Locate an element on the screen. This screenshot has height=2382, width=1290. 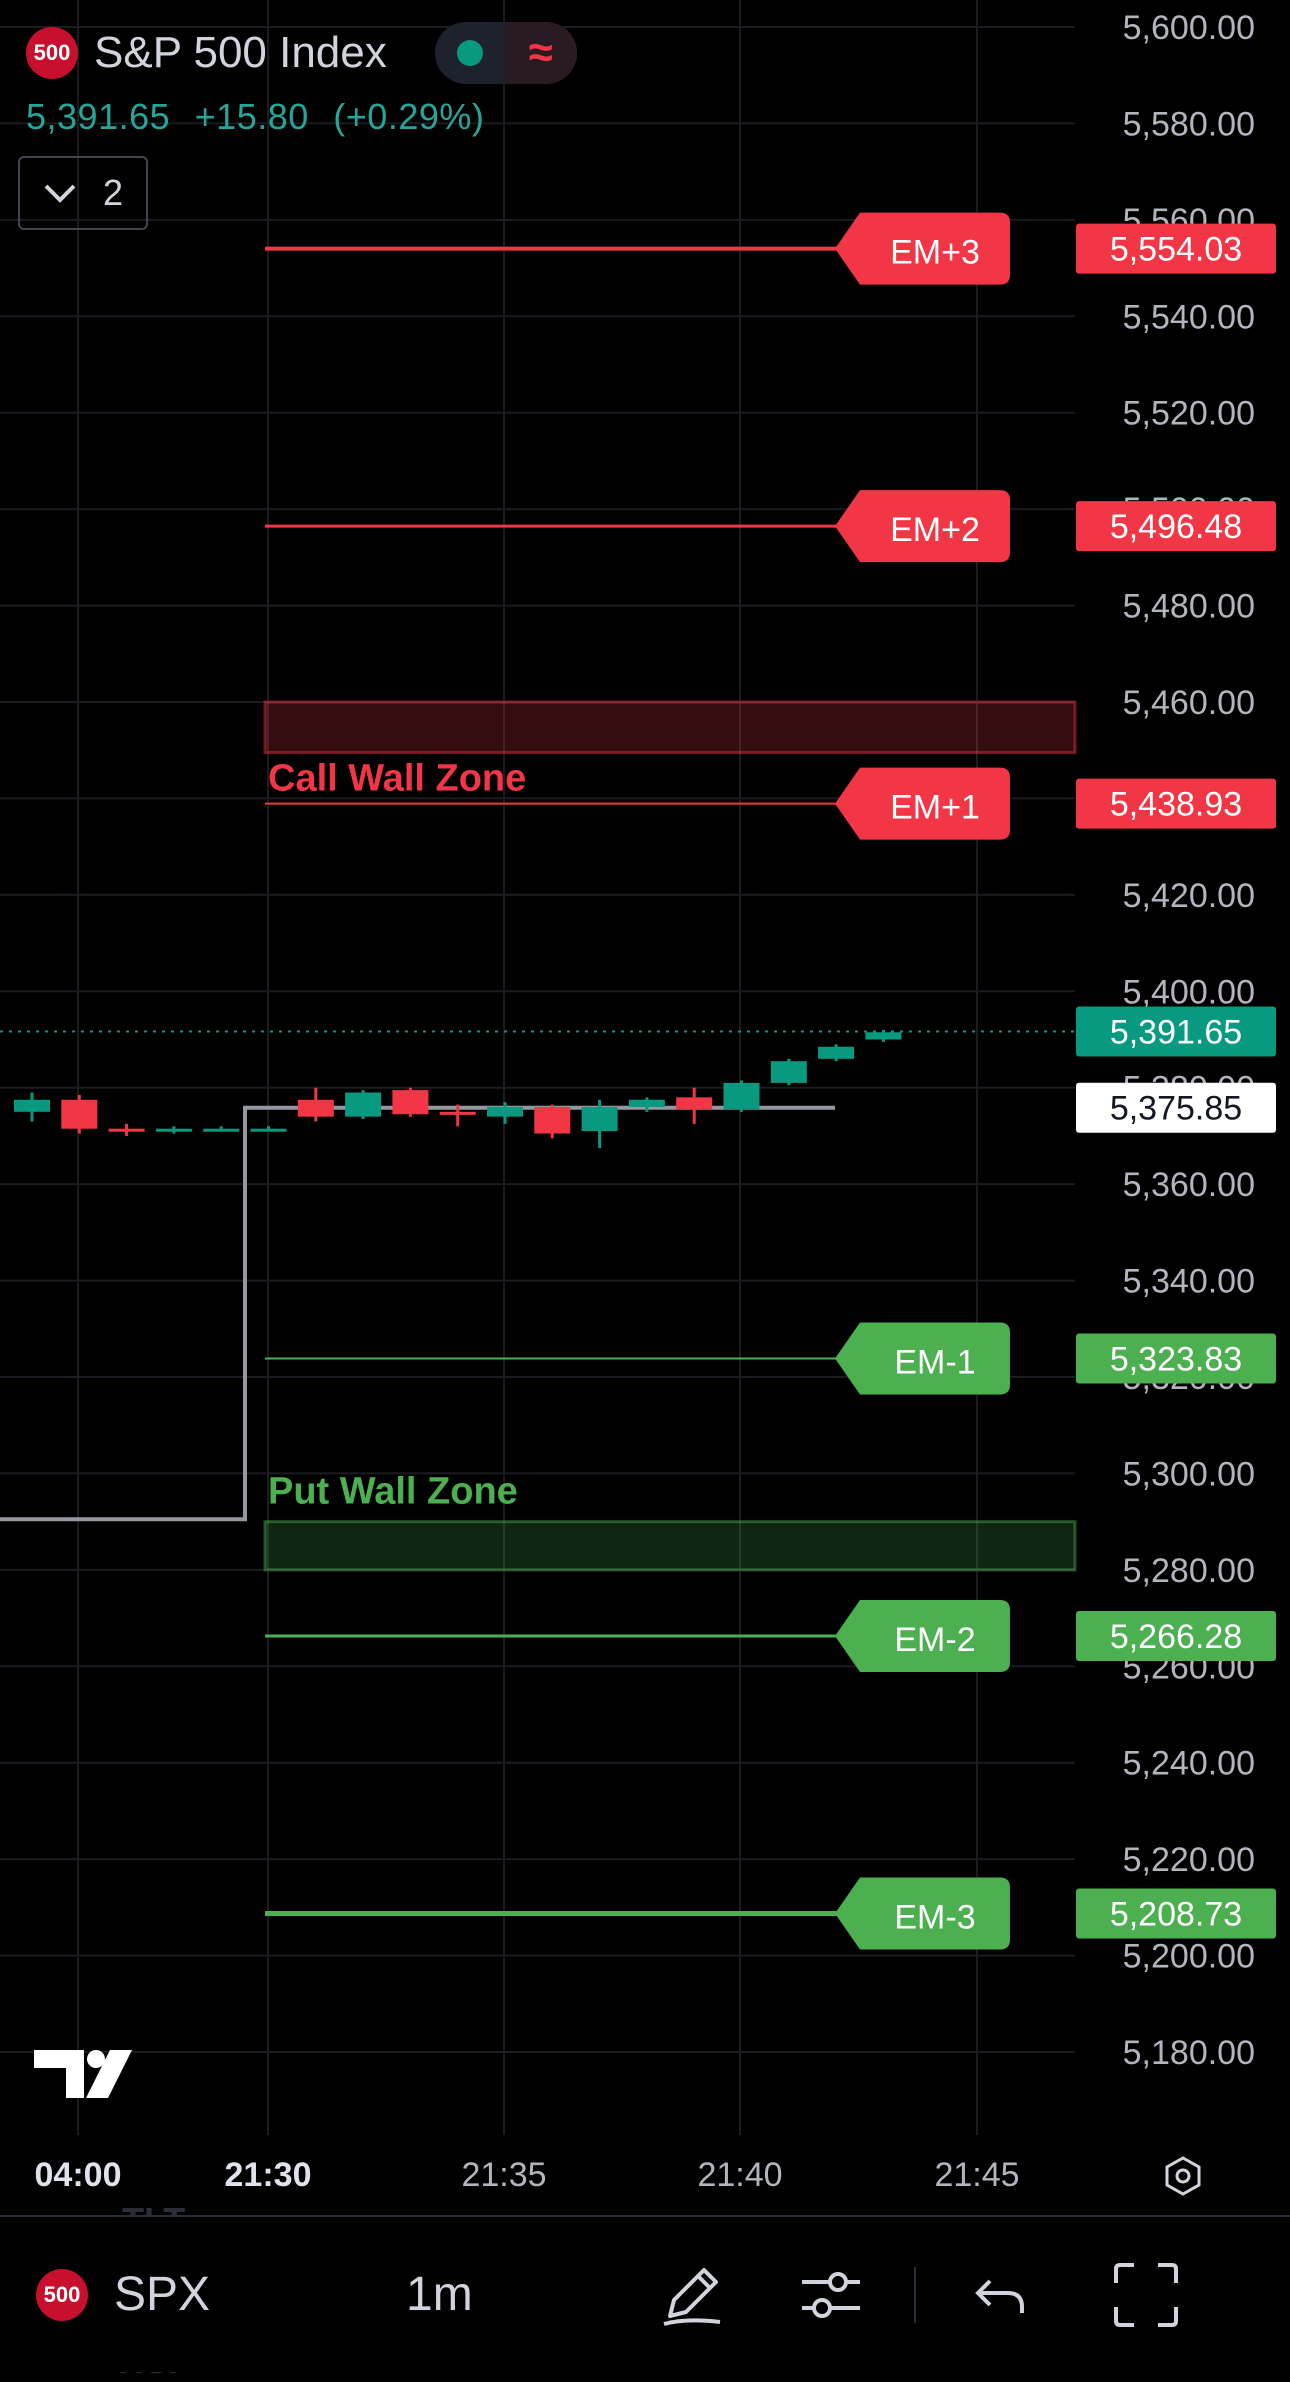
prev-close-label: 5,375.85 is located at coordinates (1176, 1109).